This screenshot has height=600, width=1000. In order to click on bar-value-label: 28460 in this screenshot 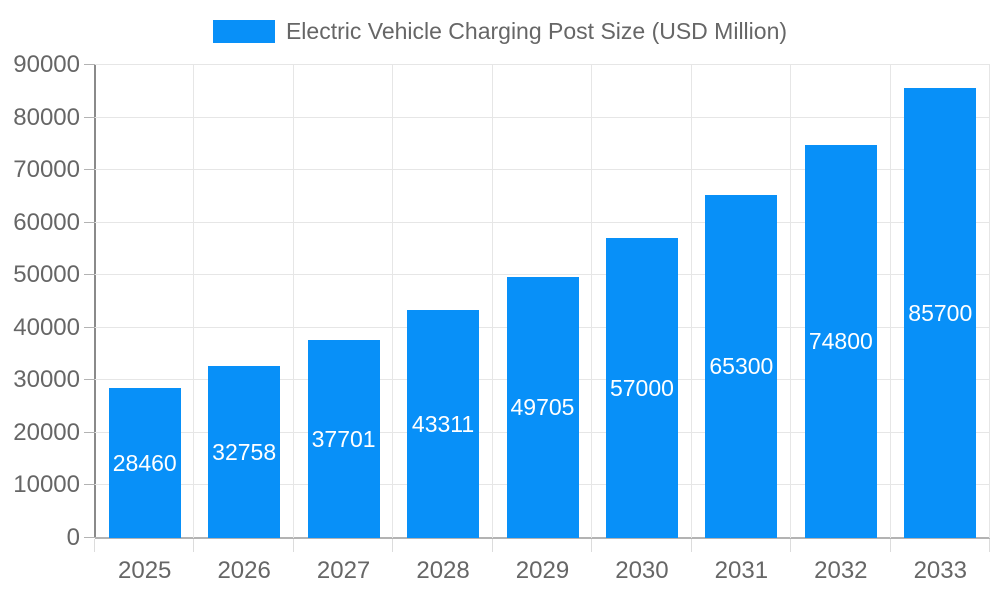, I will do `click(144, 463)`.